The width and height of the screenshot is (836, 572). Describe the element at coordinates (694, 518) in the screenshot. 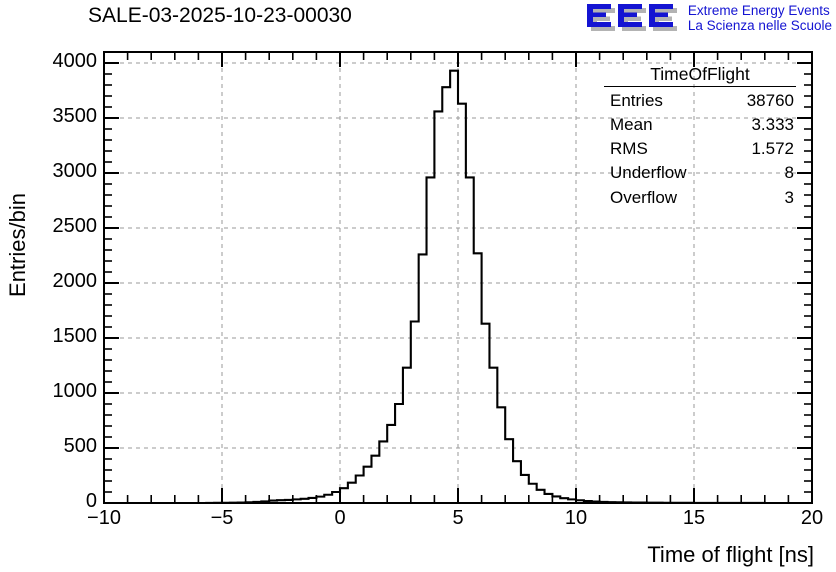

I see `x-tick-label: 15` at that location.